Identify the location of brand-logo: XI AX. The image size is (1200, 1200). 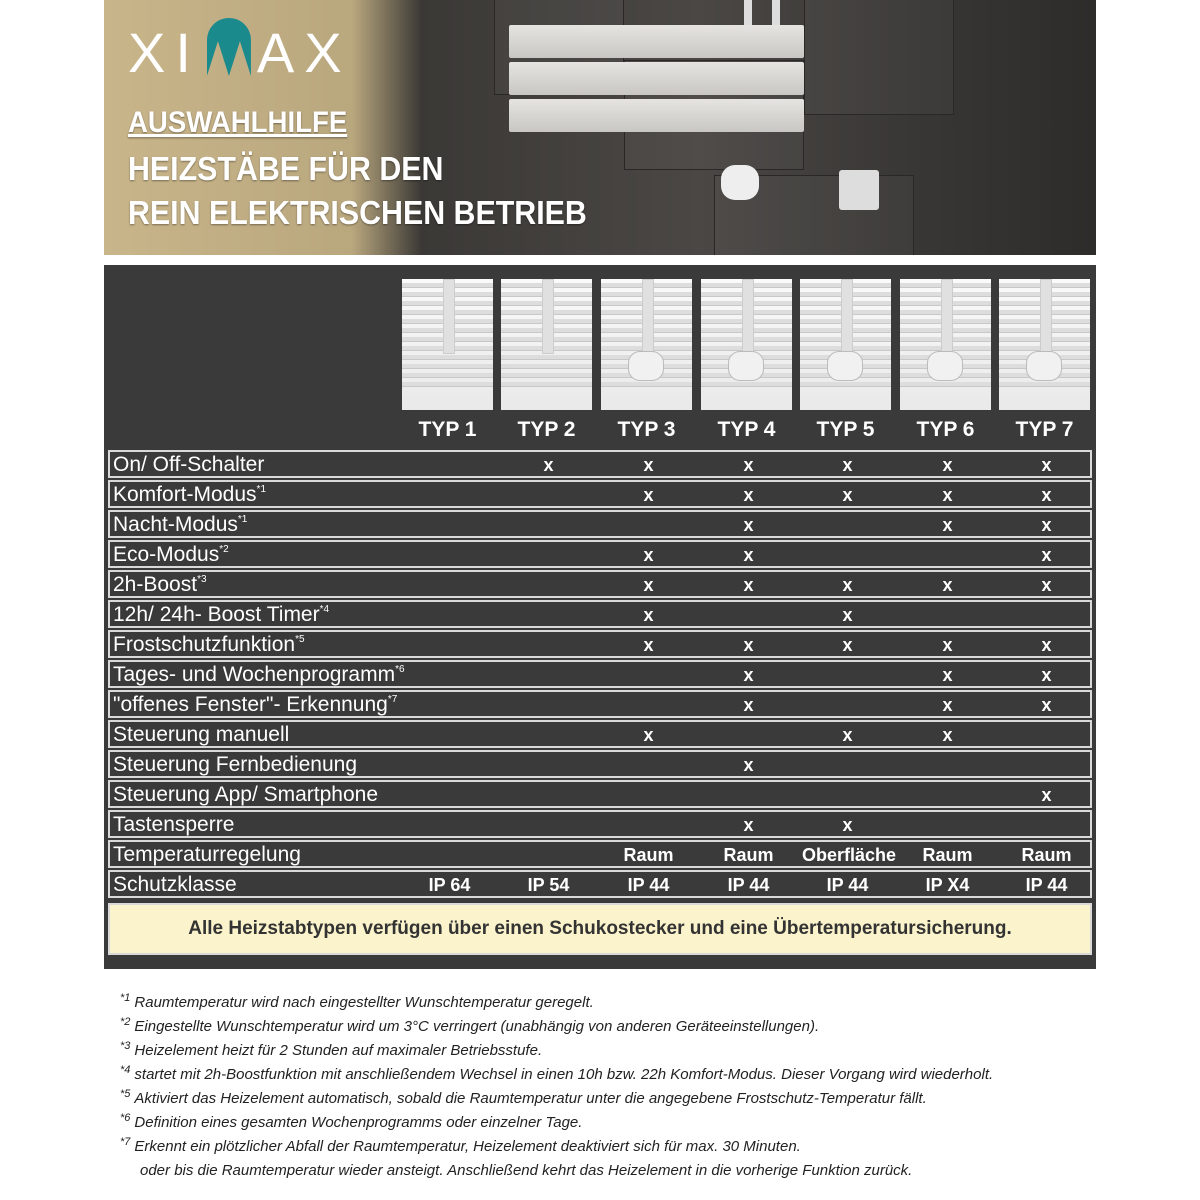
(240, 51).